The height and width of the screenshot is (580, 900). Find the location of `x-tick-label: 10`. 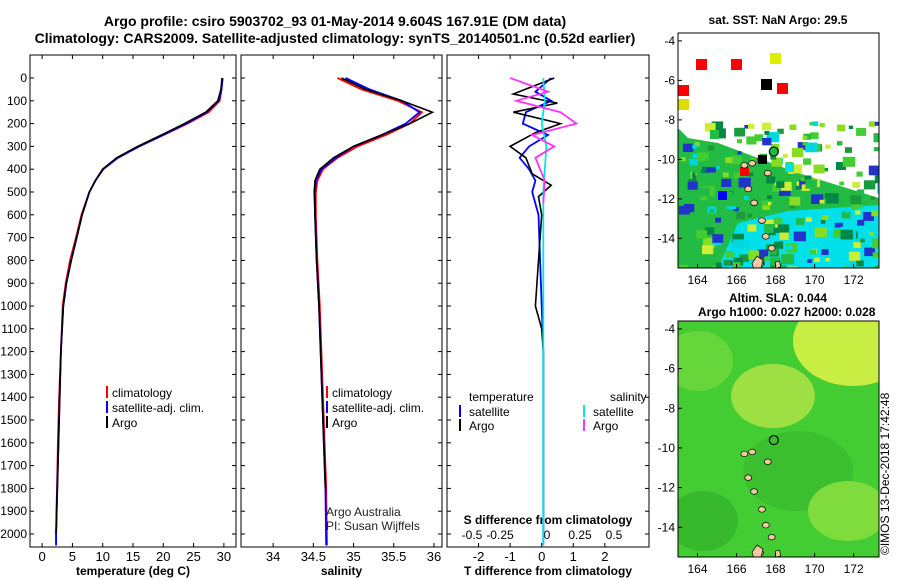

x-tick-label: 10 is located at coordinates (102, 556).